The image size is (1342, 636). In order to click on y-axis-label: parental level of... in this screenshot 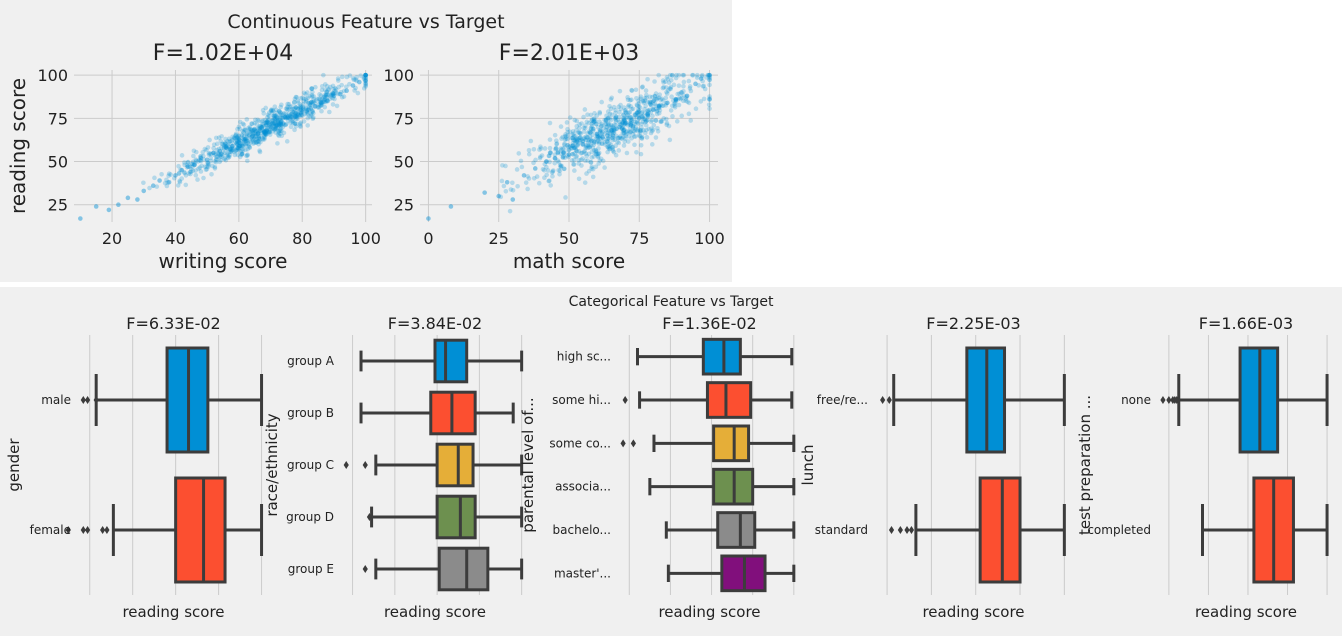, I will do `click(528, 464)`.